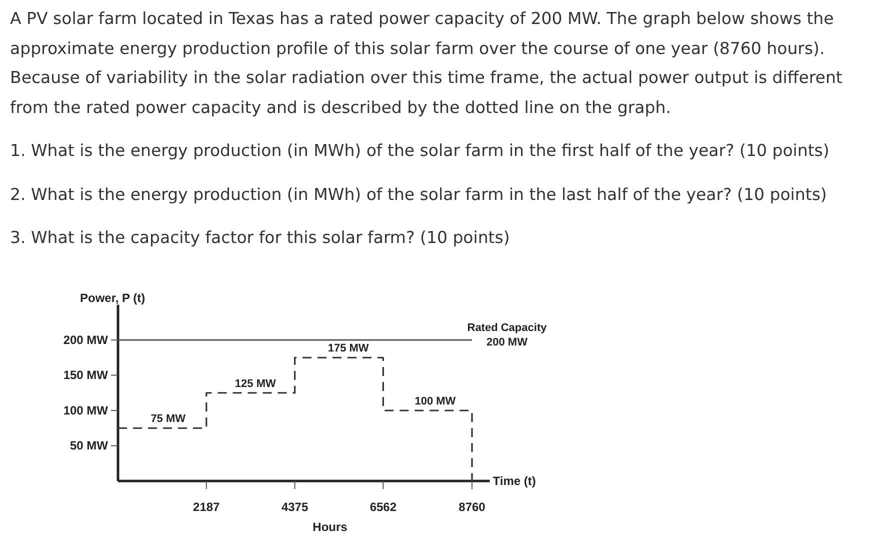 This screenshot has width=892, height=541. I want to click on x-axis-title: Time (t), so click(514, 481).